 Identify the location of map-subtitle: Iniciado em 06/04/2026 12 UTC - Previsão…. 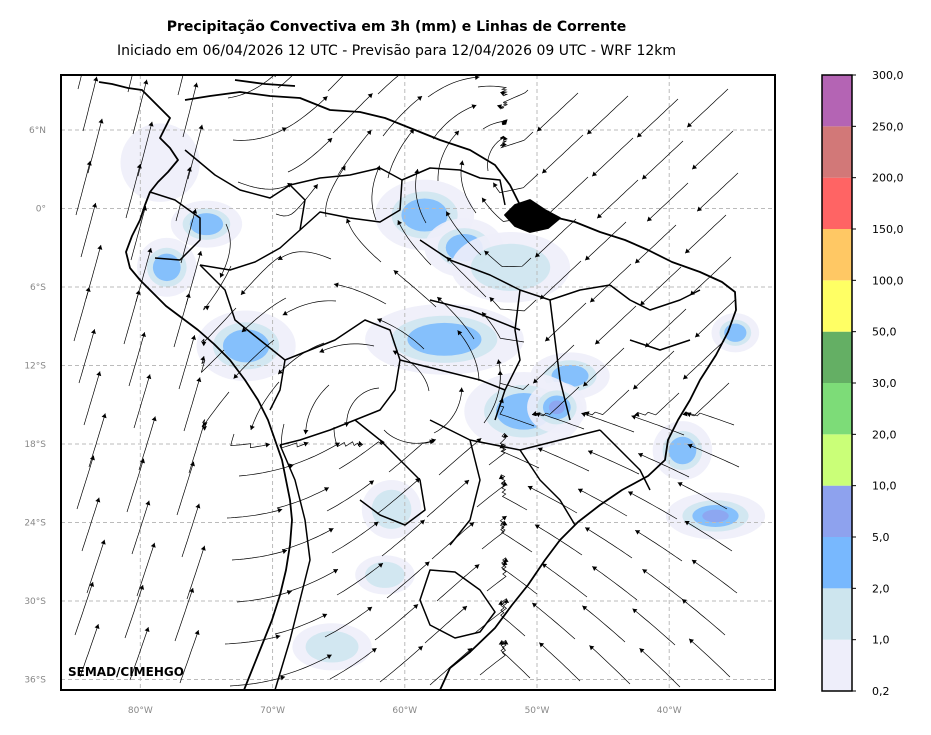
(396, 51).